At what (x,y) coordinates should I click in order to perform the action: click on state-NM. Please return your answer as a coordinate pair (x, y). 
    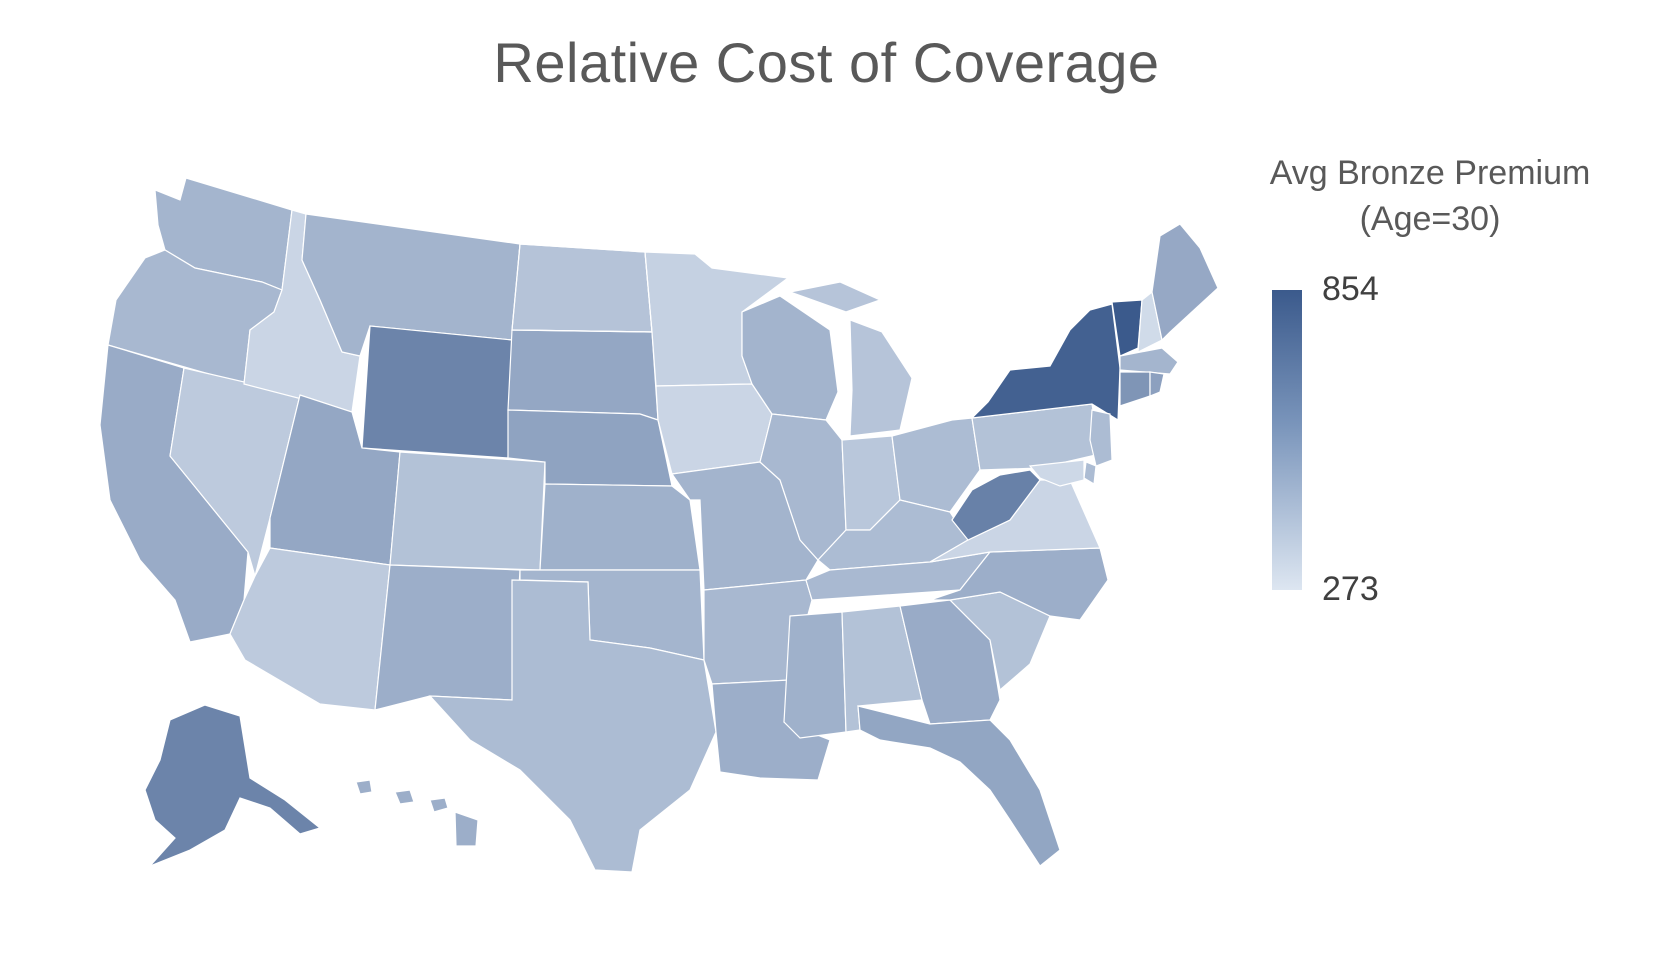
    Looking at the image, I should click on (447, 637).